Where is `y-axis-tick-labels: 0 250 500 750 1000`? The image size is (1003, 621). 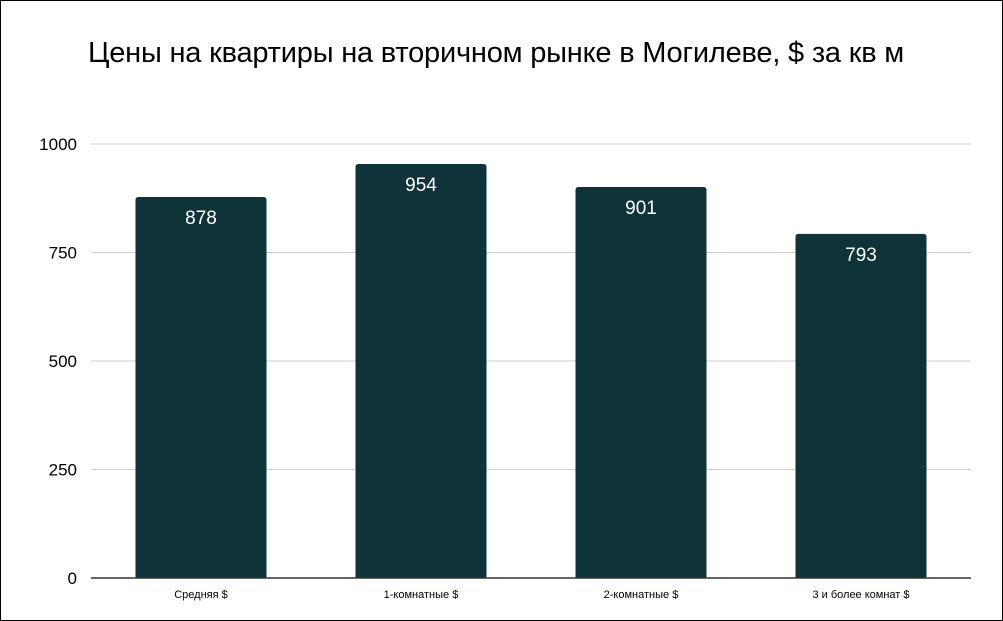
y-axis-tick-labels: 0 250 500 750 1000 is located at coordinates (58, 361).